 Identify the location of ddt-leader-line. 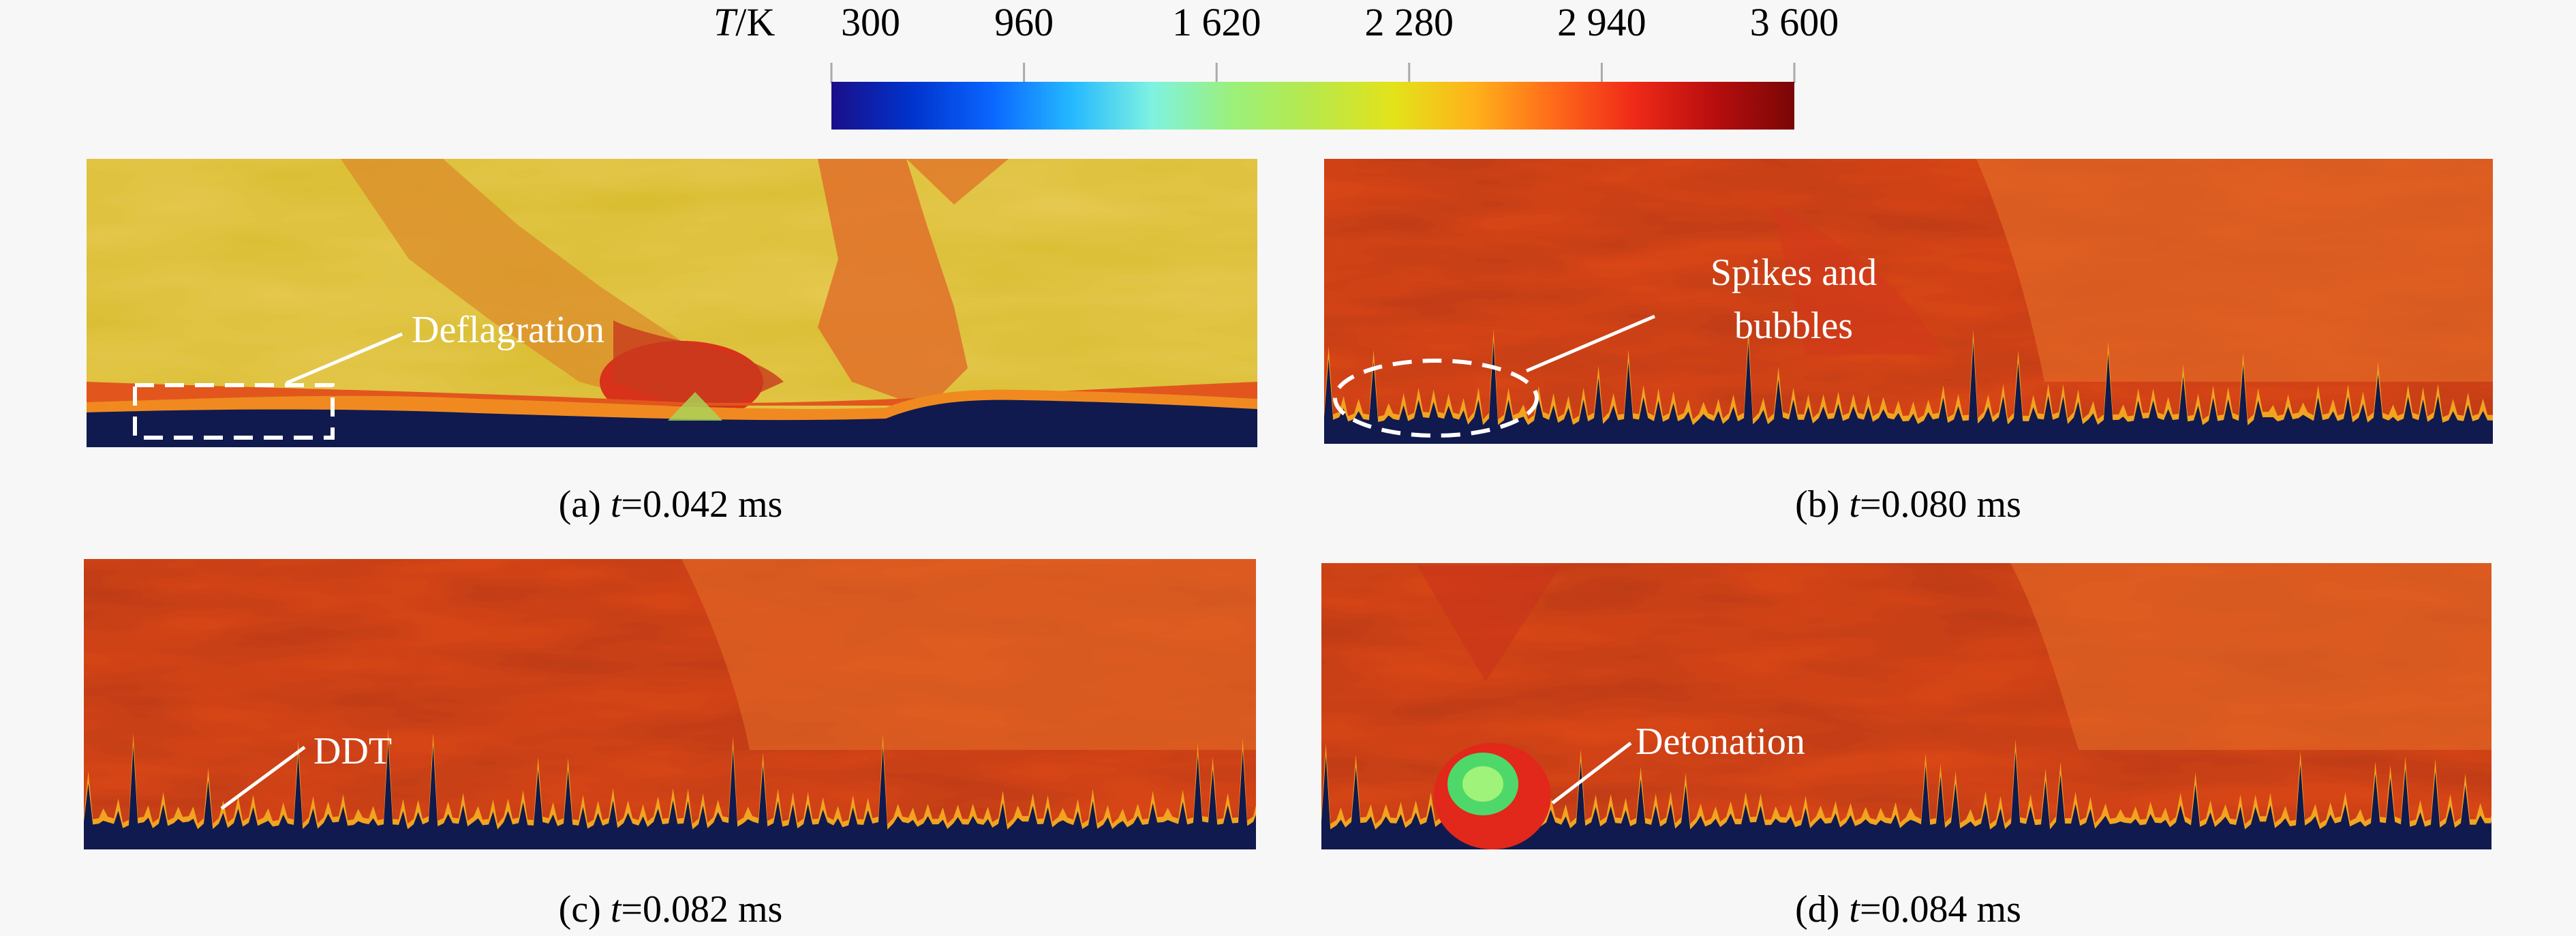
(263, 778).